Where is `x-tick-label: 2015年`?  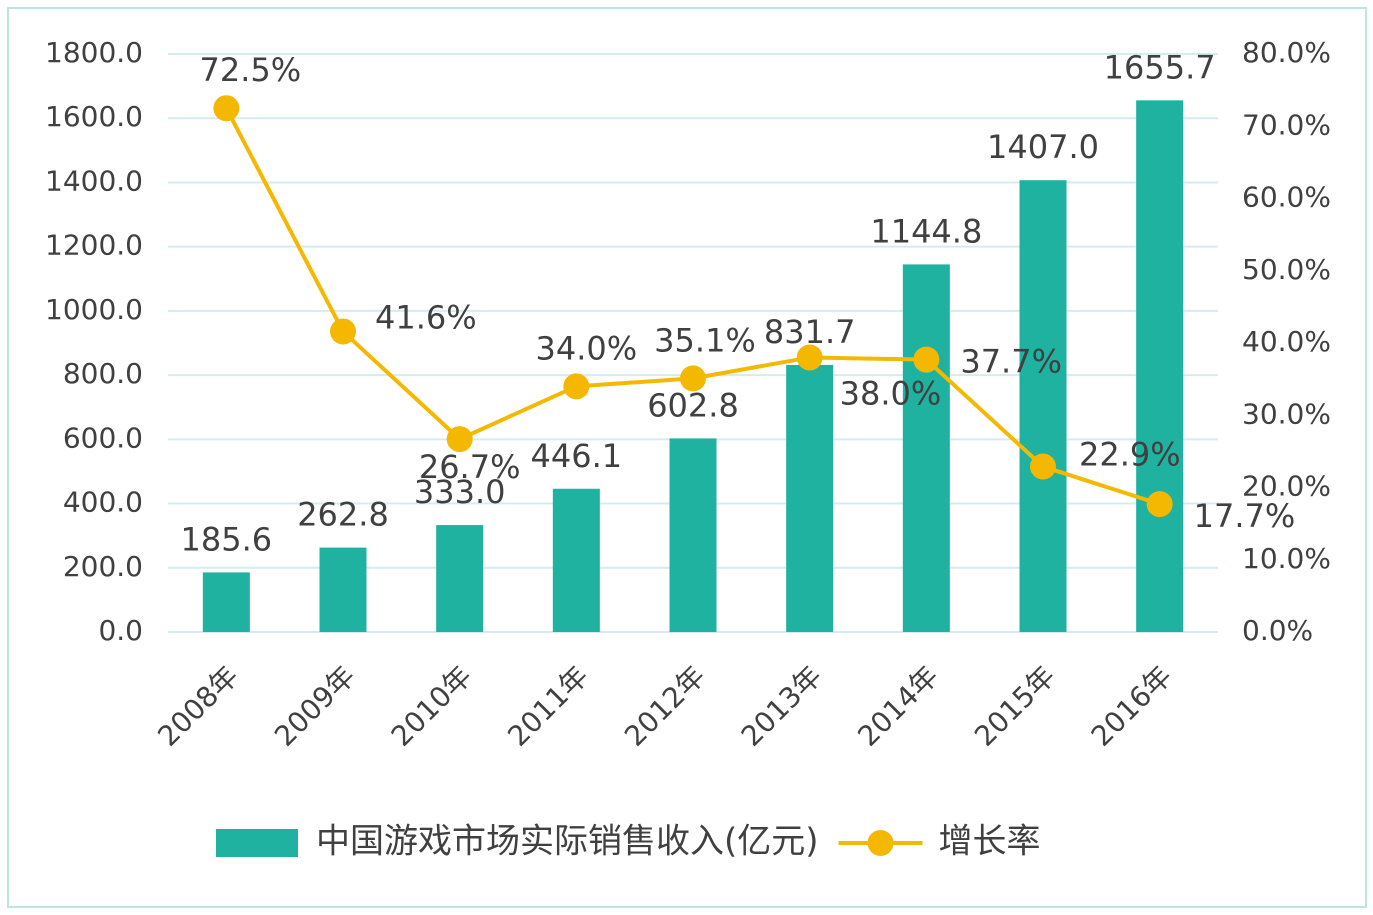
x-tick-label: 2015年 is located at coordinates (1015, 706).